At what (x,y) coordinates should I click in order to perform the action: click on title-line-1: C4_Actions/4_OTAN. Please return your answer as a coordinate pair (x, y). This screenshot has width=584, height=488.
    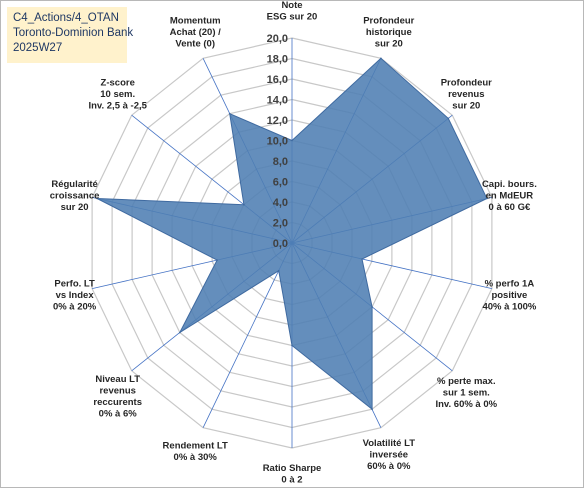
    Looking at the image, I should click on (66, 18).